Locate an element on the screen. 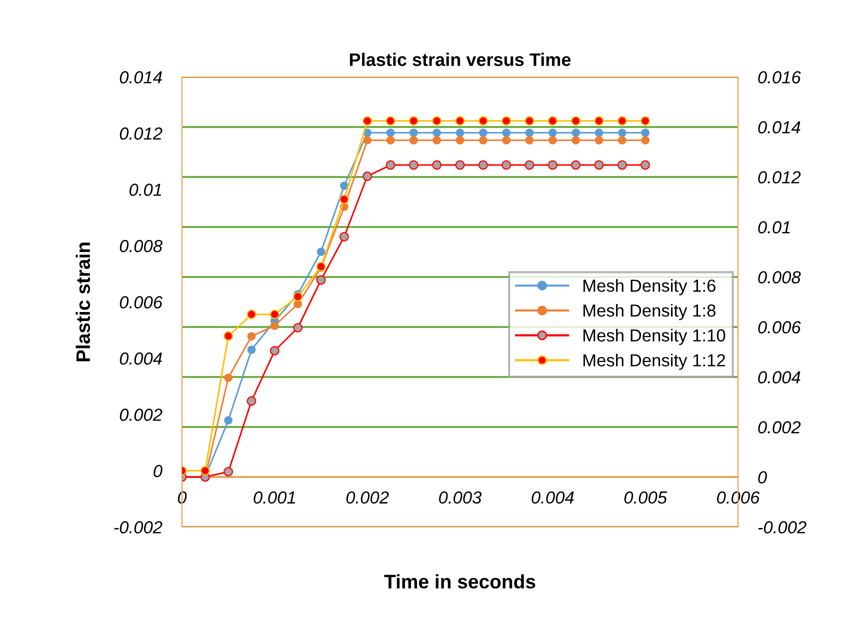  y2-tick-label: 0.016 is located at coordinates (779, 77).